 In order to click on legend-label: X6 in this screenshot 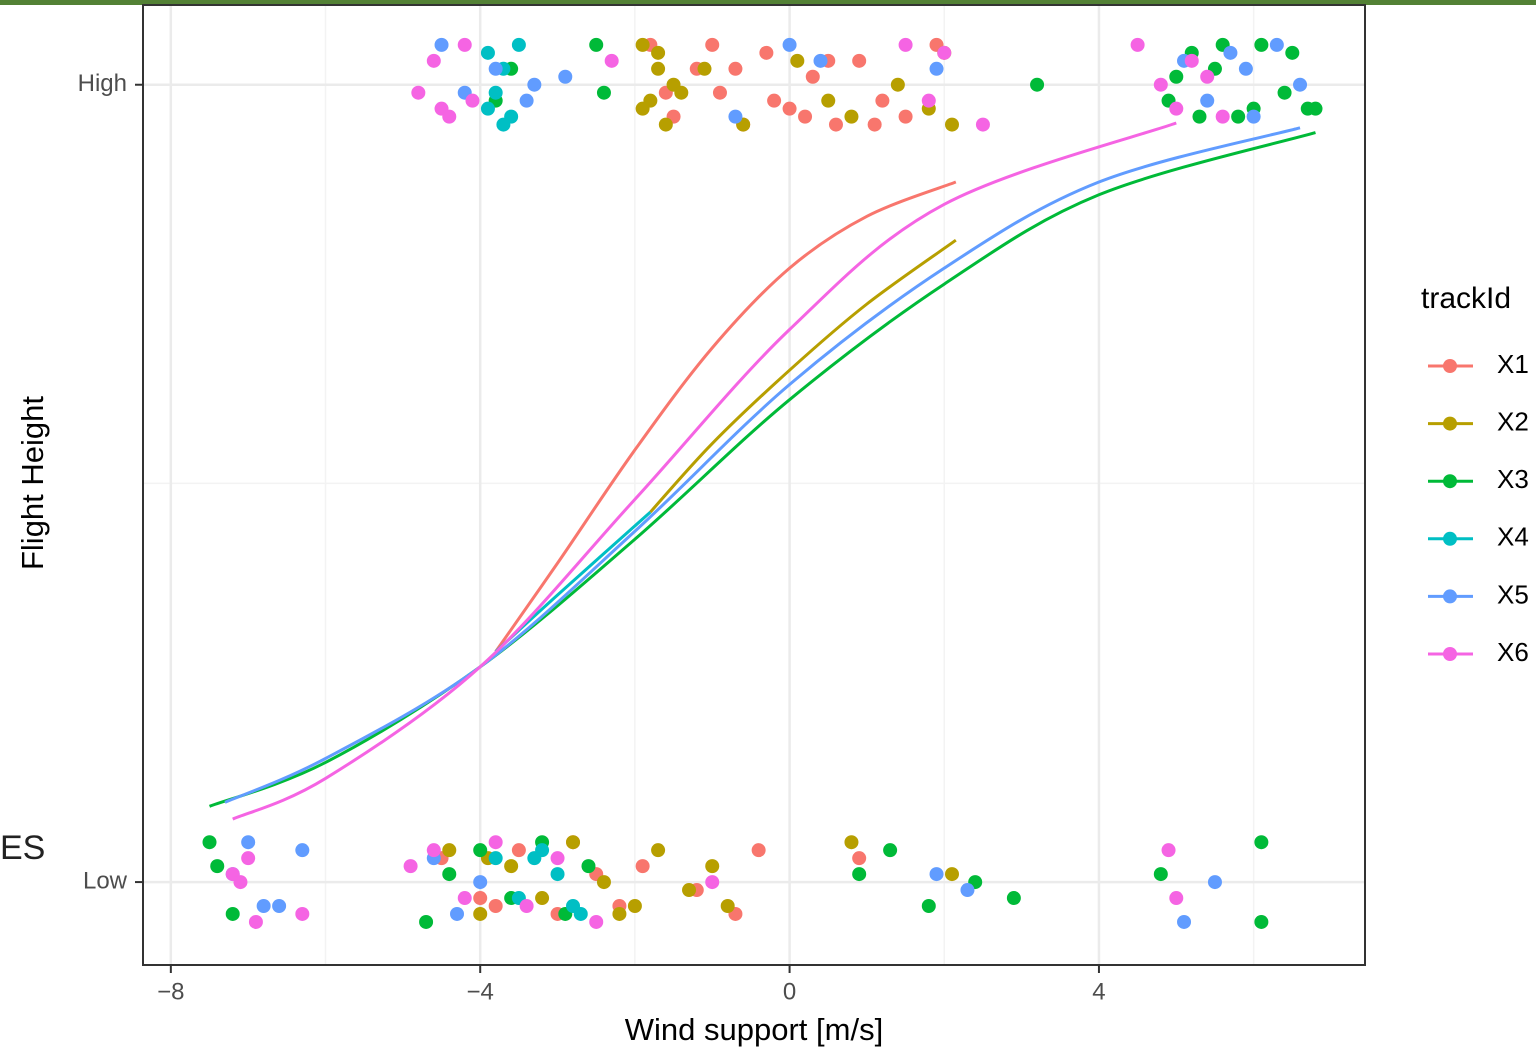, I will do `click(1513, 652)`.